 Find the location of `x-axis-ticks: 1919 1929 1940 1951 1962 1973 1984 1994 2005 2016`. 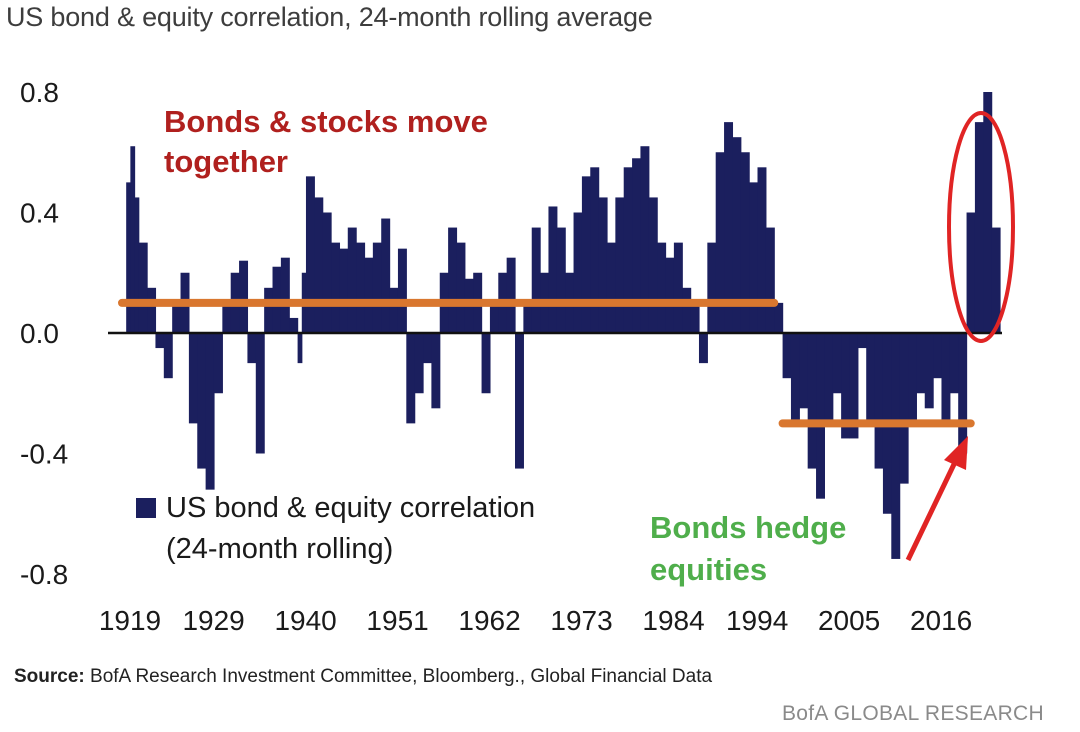

x-axis-ticks: 1919 1929 1940 1951 1962 1973 1984 1994 2005 2016 is located at coordinates (535, 620).